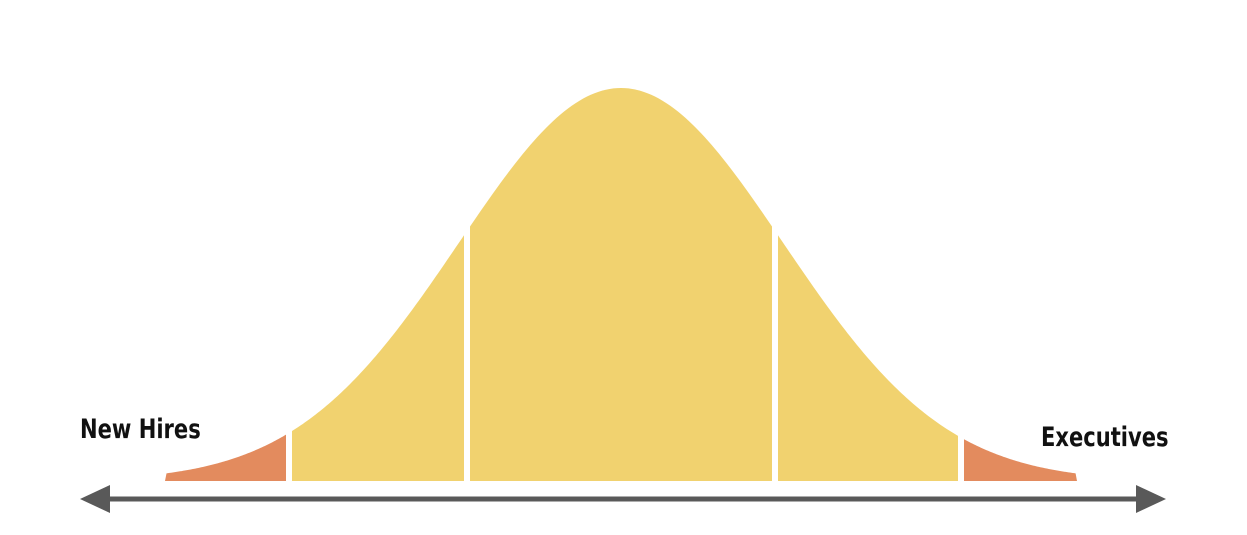  I want to click on segment-far-right, so click(1020, 460).